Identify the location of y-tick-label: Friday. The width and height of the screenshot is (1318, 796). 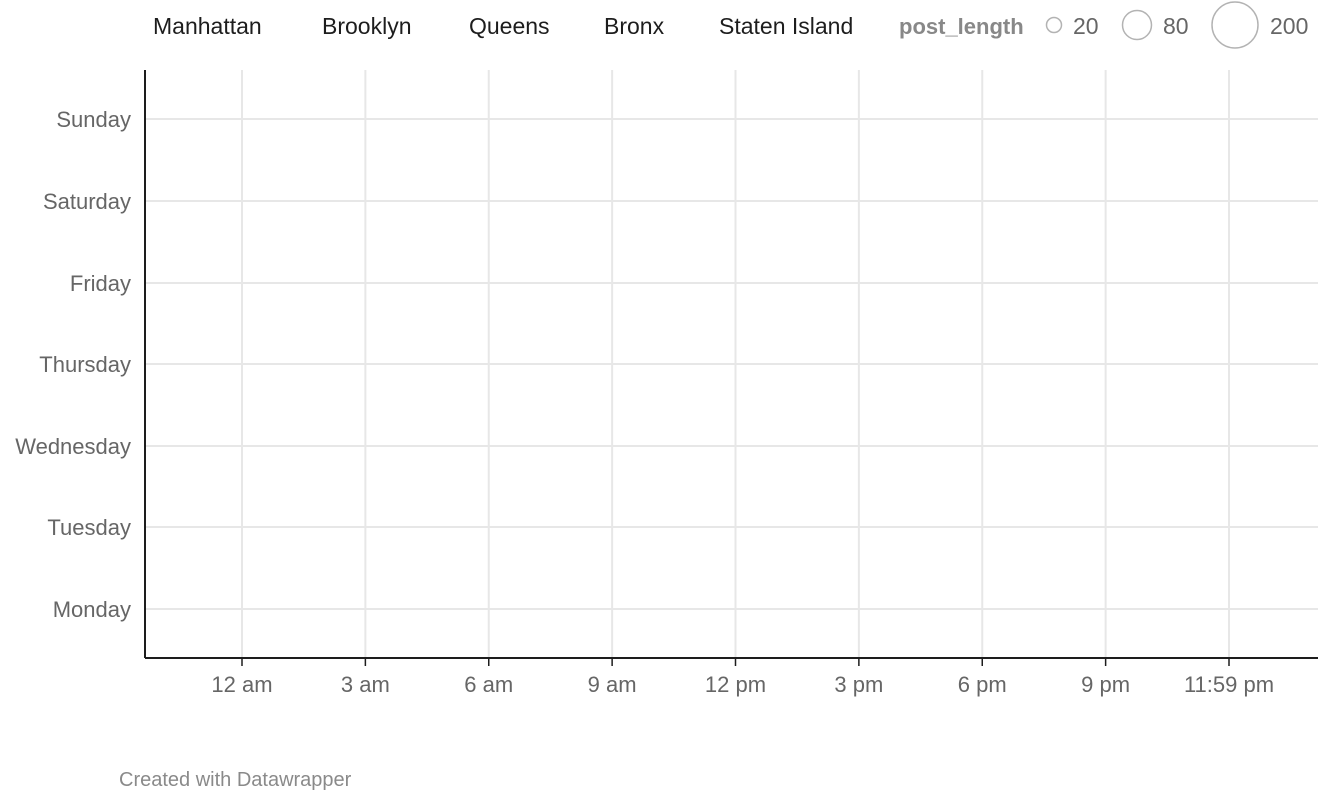
(100, 283).